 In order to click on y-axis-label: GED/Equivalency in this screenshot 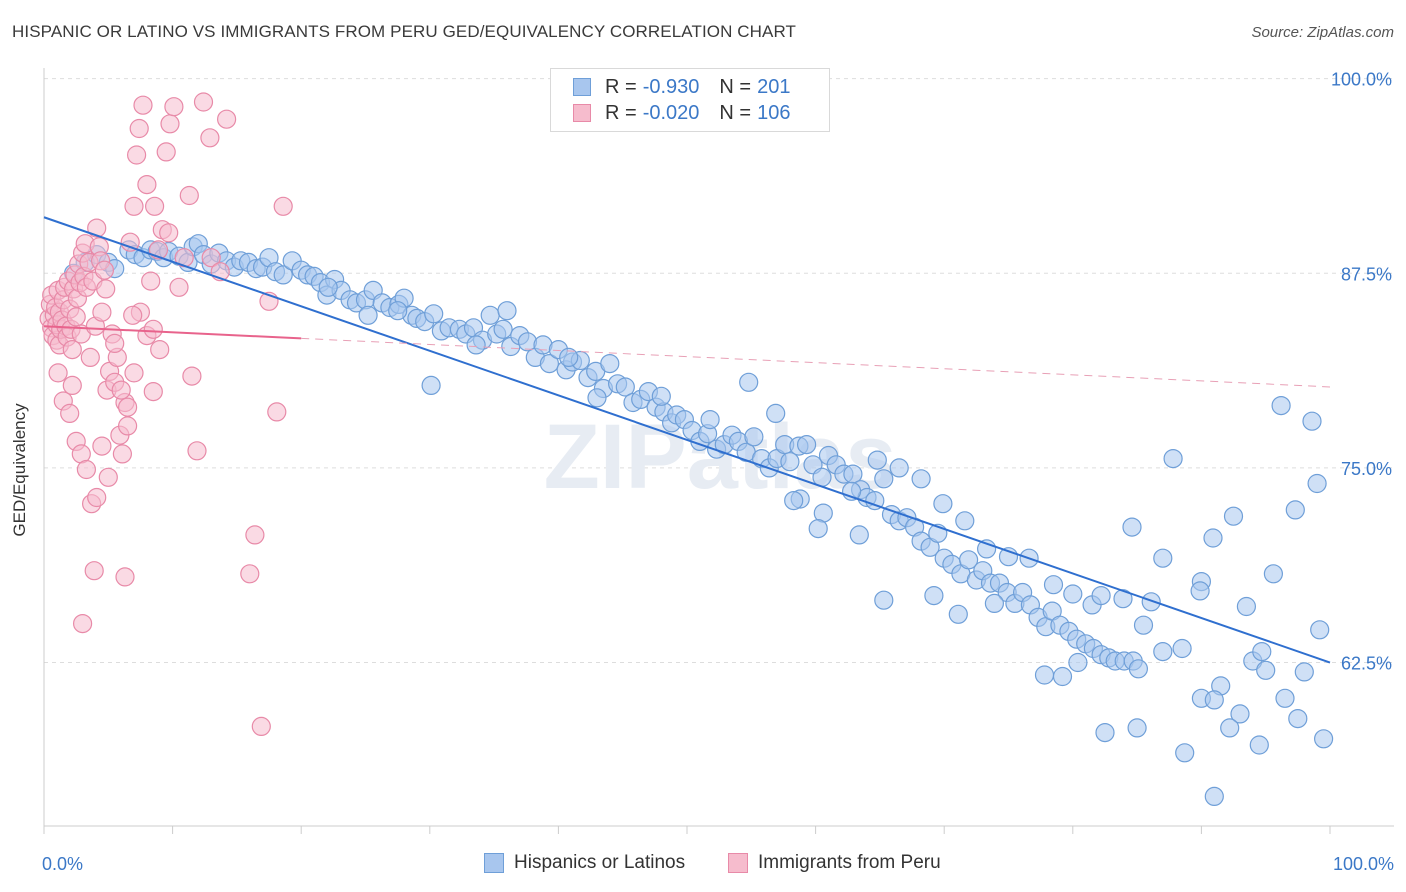, I will do `click(19, 470)`.